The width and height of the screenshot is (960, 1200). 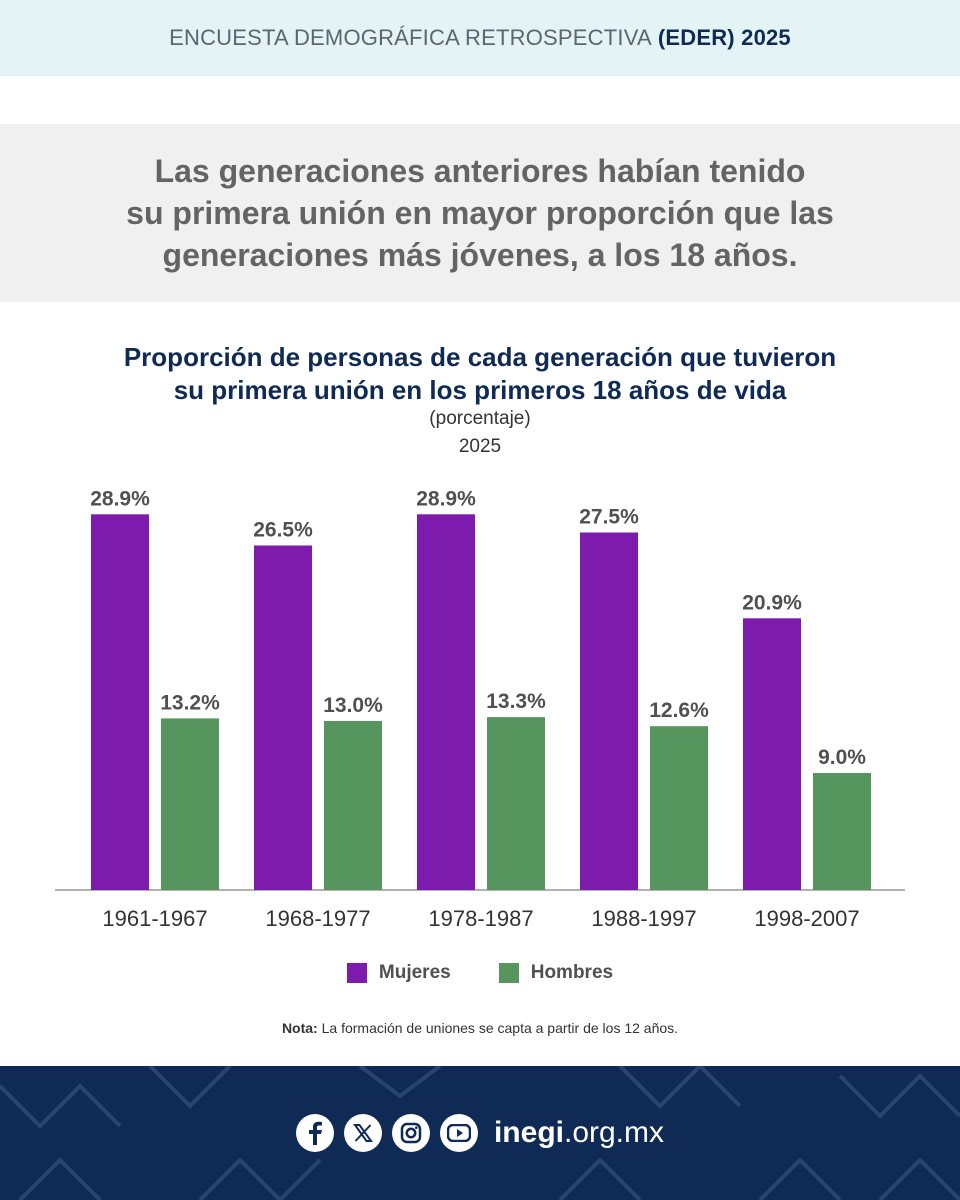 I want to click on survey-acronym: (EDER) 2025, so click(x=724, y=37).